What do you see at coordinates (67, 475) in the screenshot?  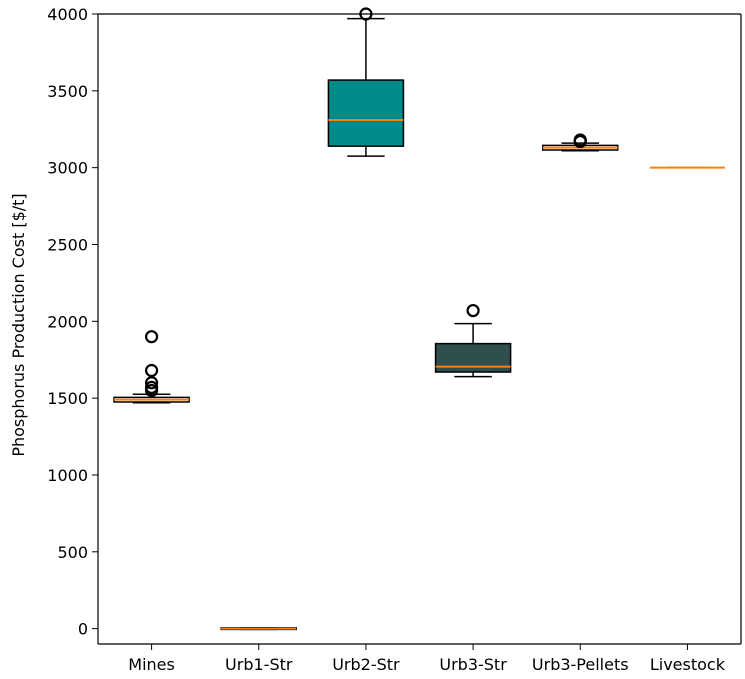 I see `y-tick-label: 1000` at bounding box center [67, 475].